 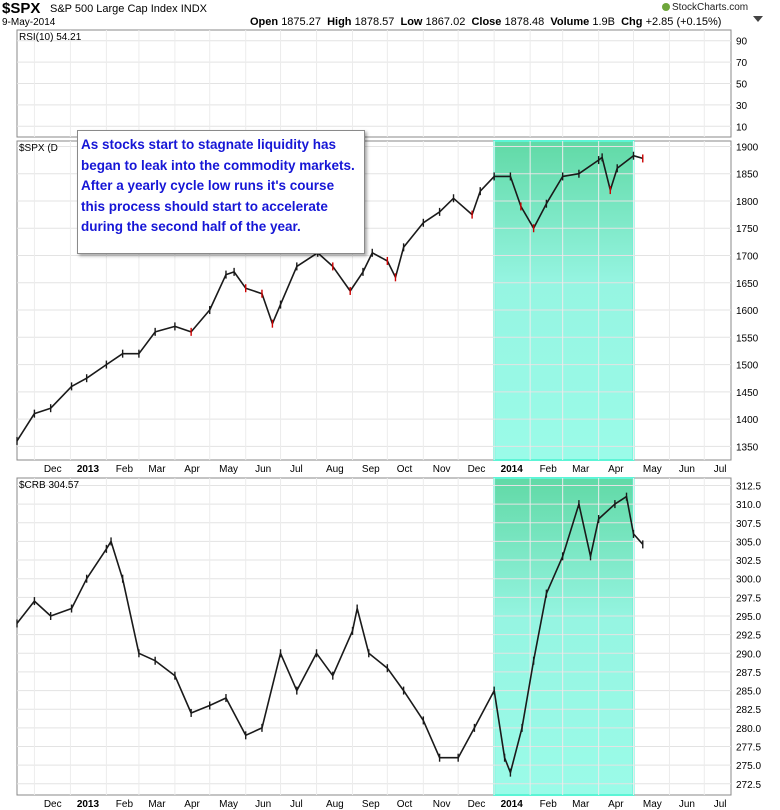 What do you see at coordinates (411, 22) in the screenshot?
I see `low-label: Low` at bounding box center [411, 22].